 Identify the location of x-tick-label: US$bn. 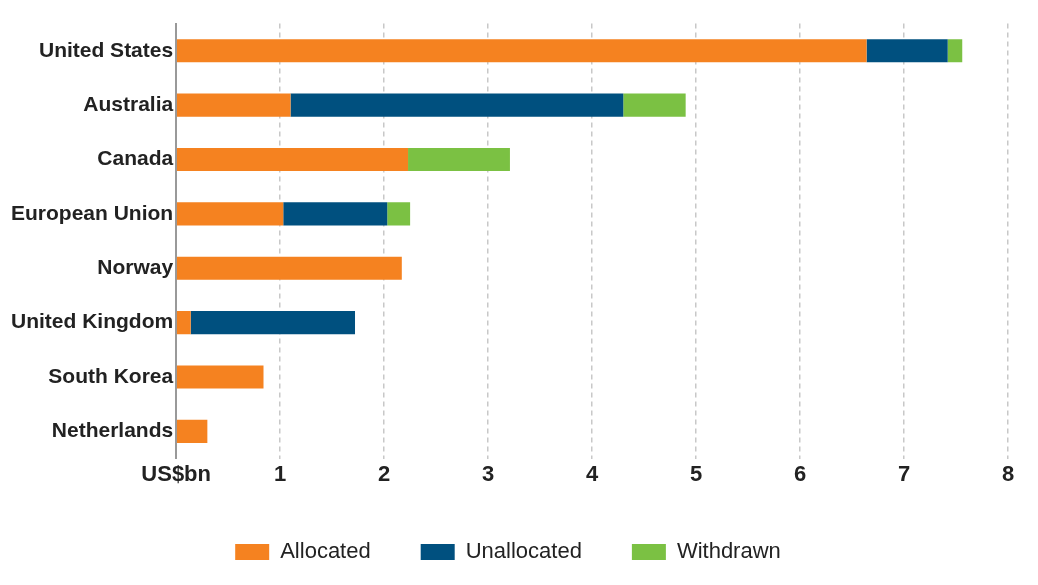
(176, 473).